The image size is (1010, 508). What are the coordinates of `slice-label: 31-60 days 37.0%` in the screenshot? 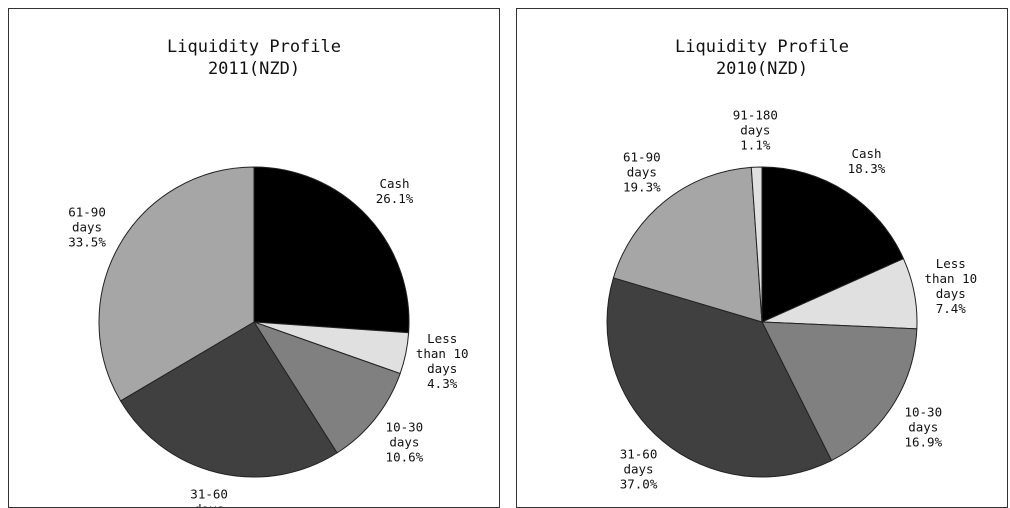 It's located at (639, 469).